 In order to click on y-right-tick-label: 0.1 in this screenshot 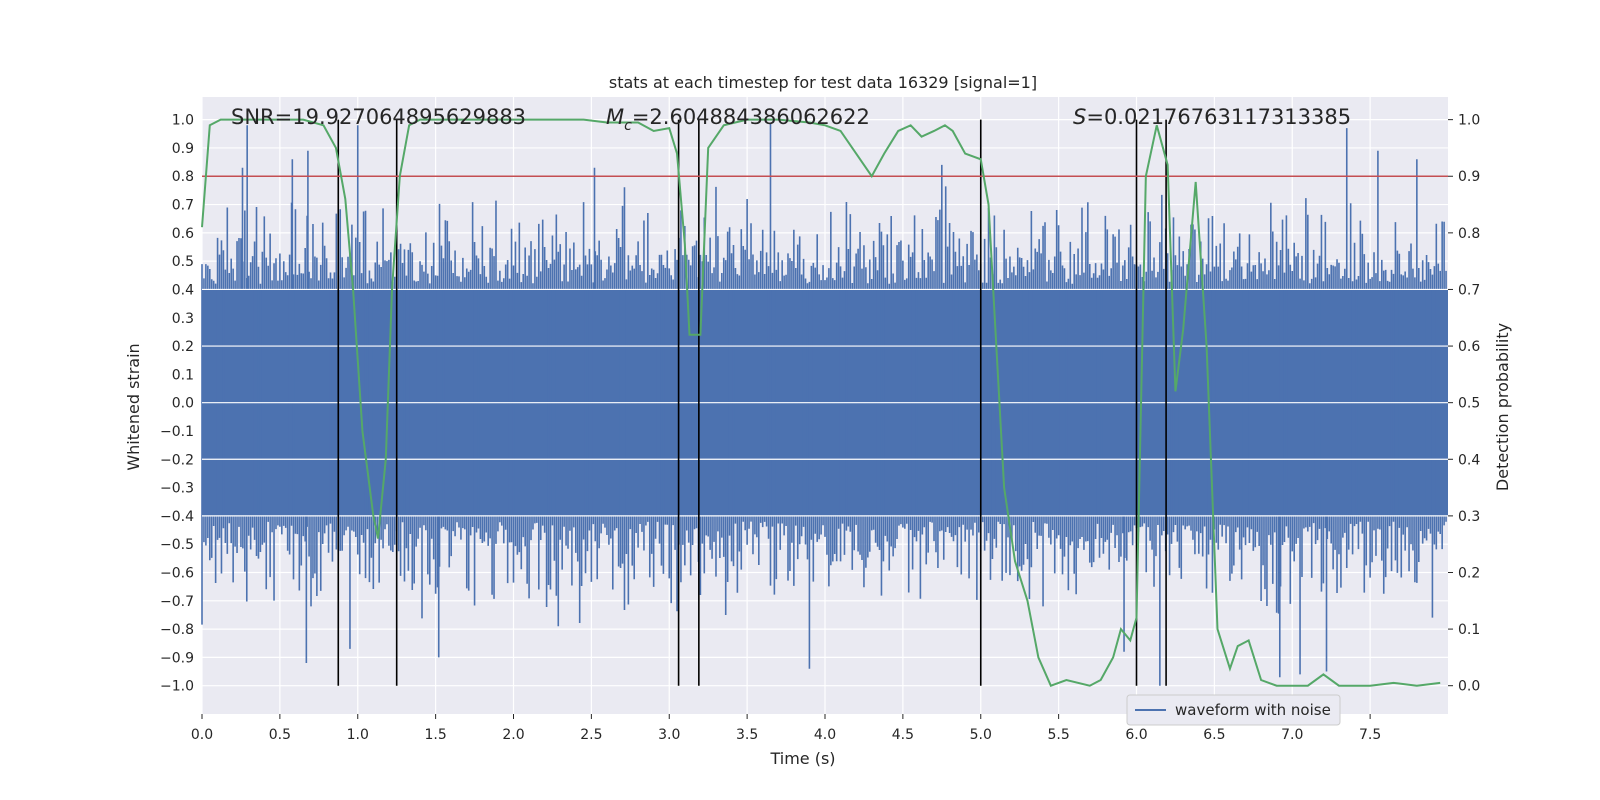, I will do `click(1469, 630)`.